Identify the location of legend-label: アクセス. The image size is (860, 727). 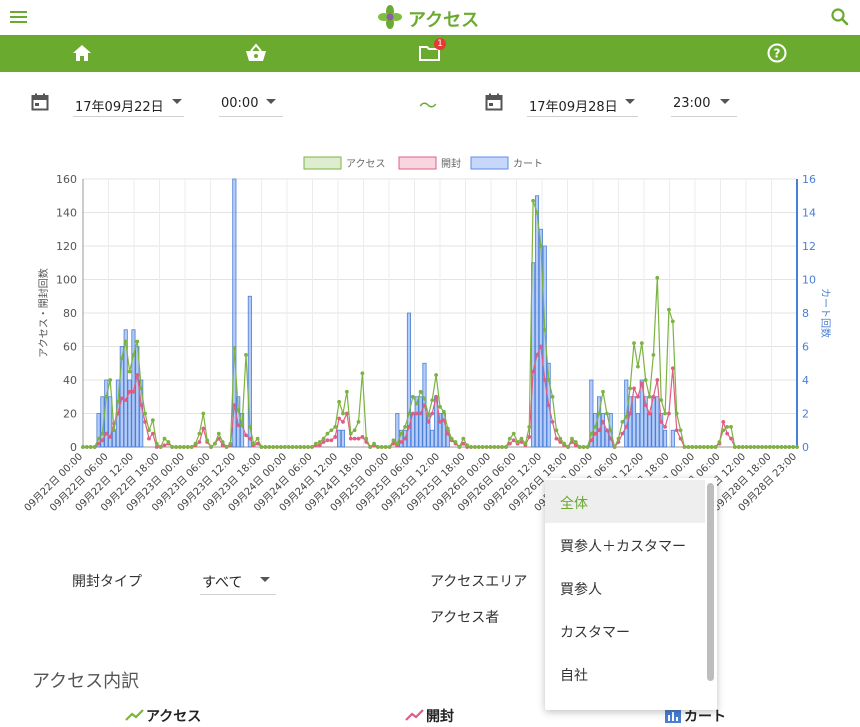
(366, 164).